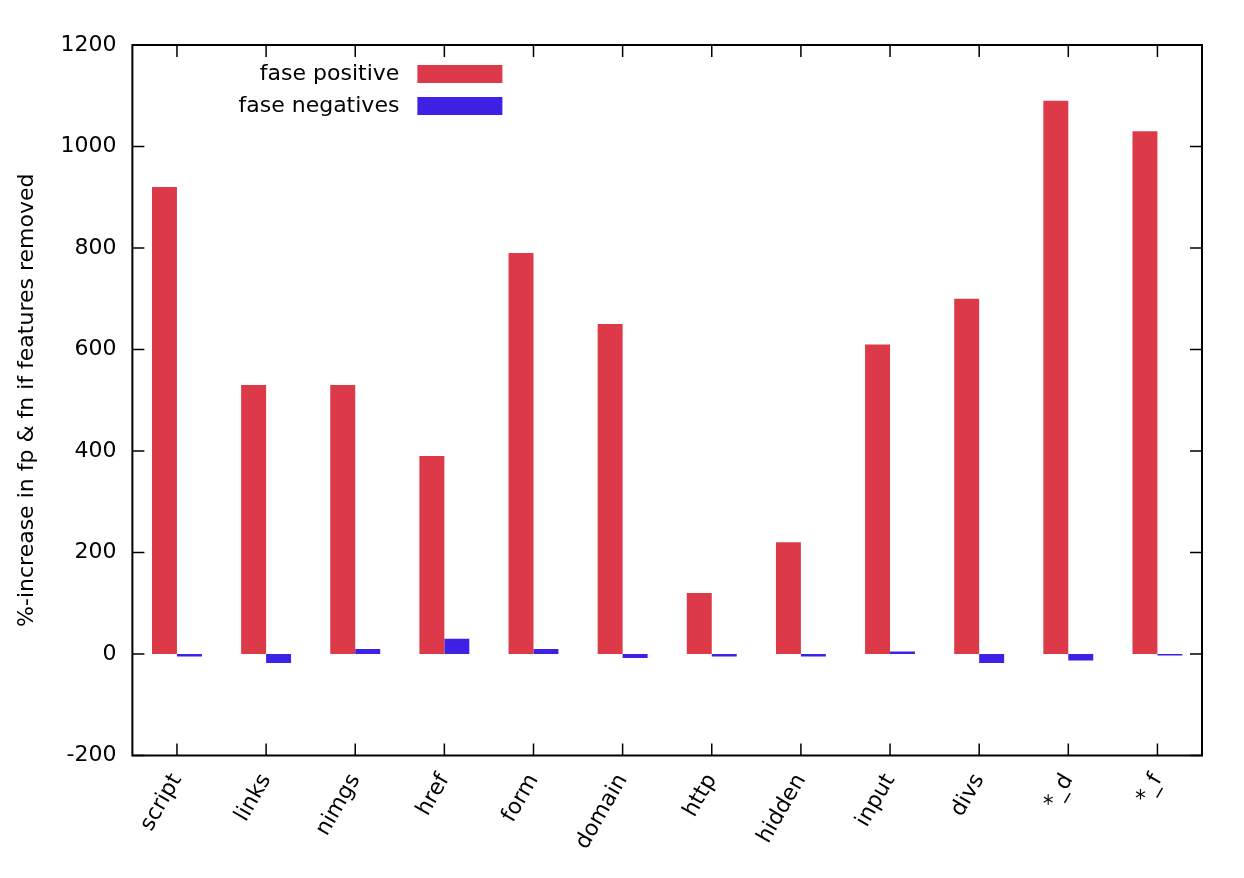 This screenshot has height=878, width=1244. Describe the element at coordinates (95, 246) in the screenshot. I see `y-tick-label: 800` at that location.